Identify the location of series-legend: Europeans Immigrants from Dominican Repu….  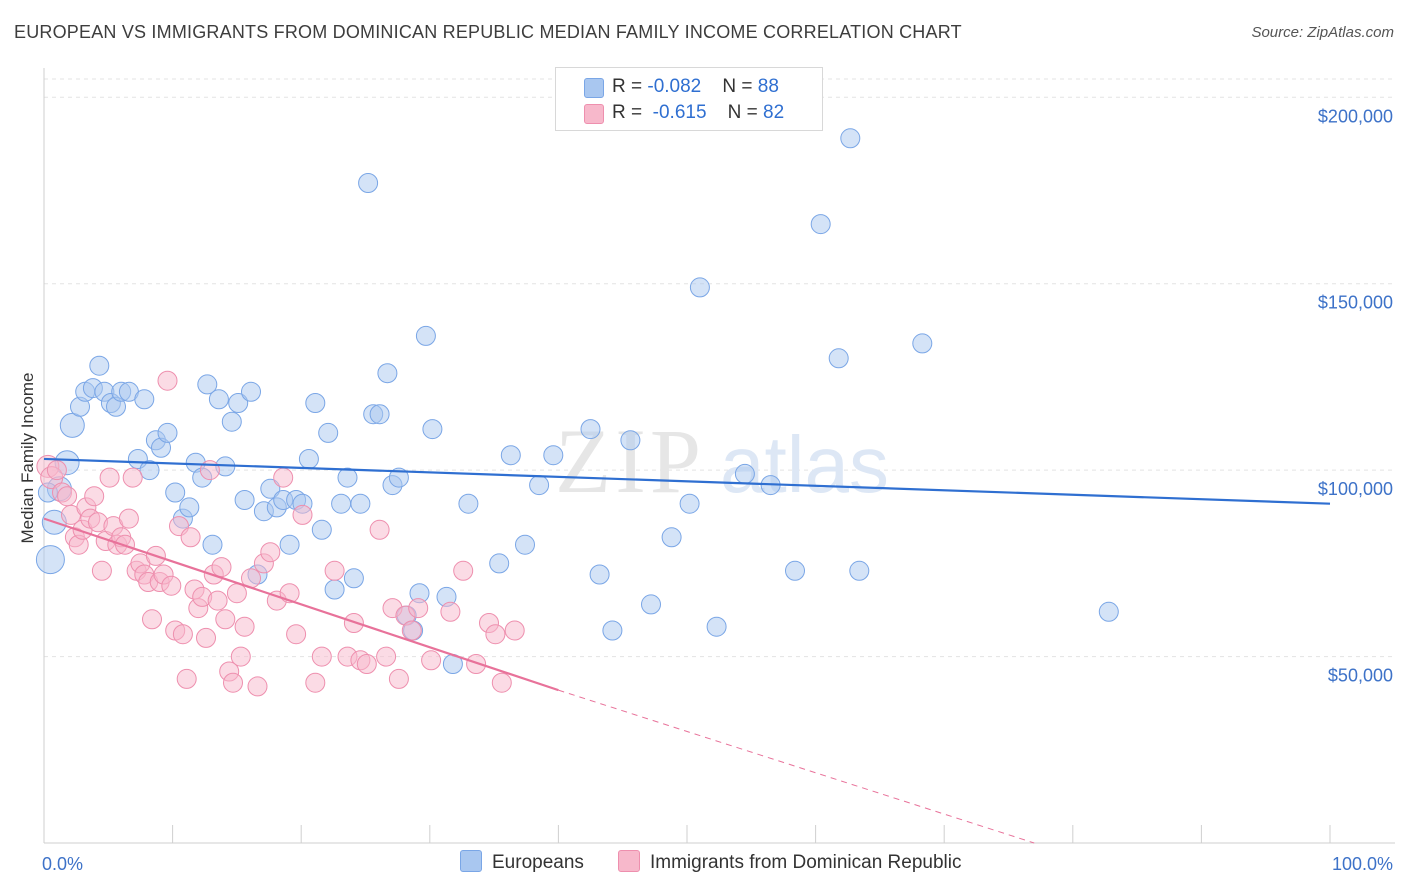
(703, 865).